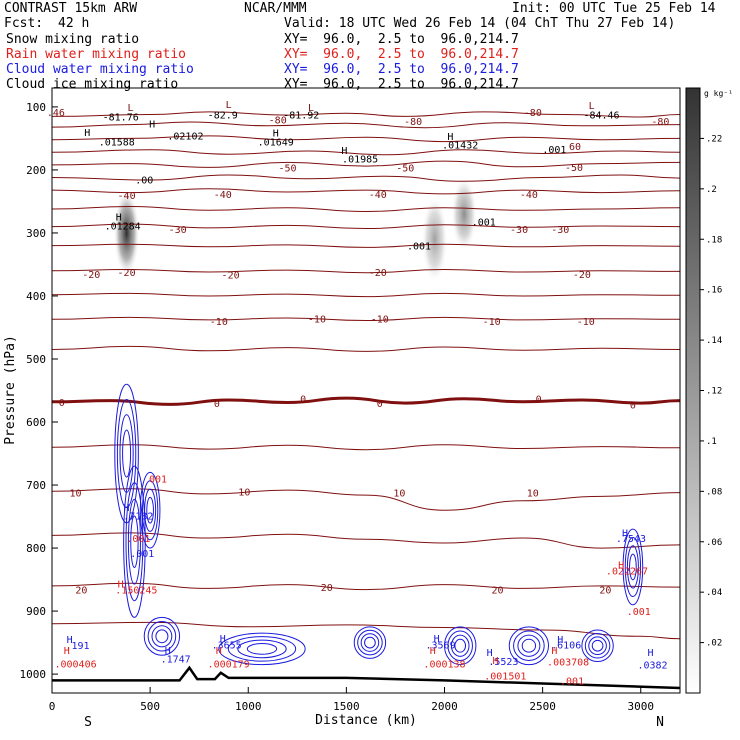  What do you see at coordinates (127, 273) in the screenshot?
I see `contour-label-31: -20` at bounding box center [127, 273].